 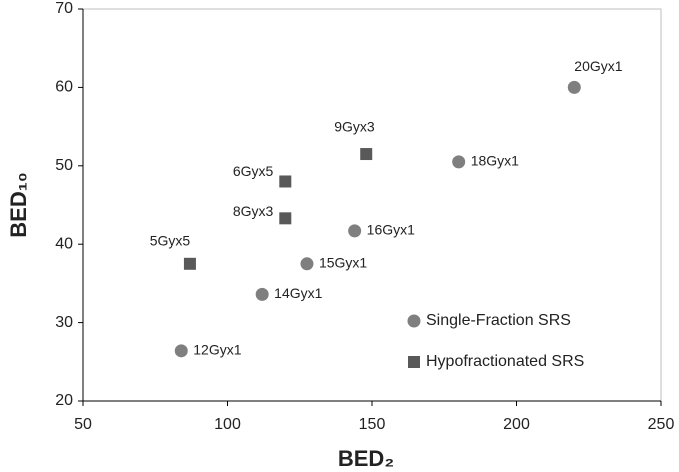 What do you see at coordinates (83, 424) in the screenshot?
I see `x-tick-label: 50` at bounding box center [83, 424].